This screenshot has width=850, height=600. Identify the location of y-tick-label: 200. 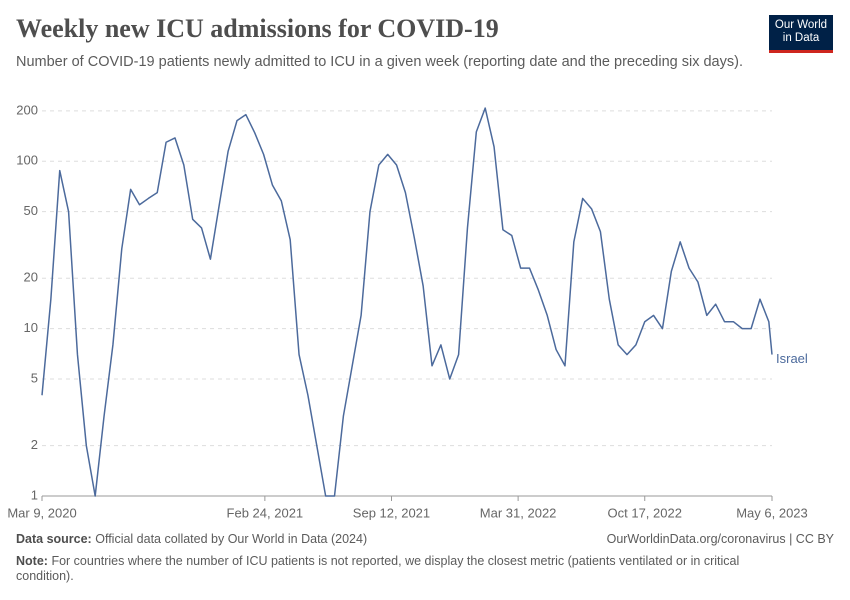
(27, 109).